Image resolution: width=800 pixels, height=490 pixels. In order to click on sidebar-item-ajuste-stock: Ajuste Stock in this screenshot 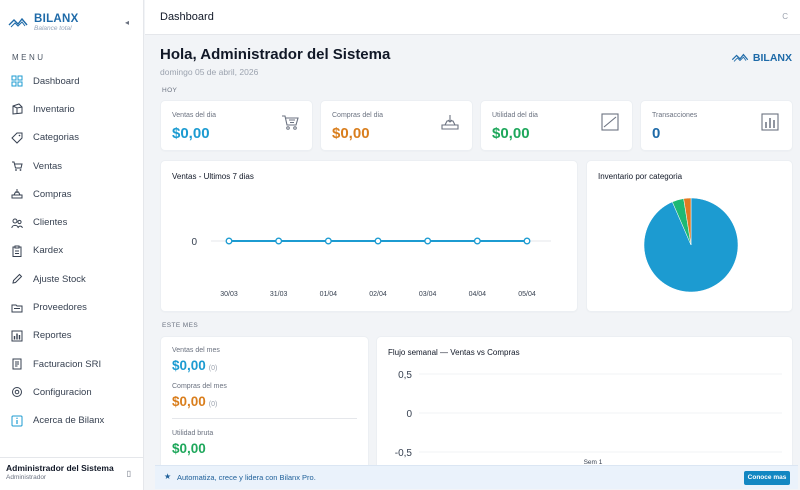, I will do `click(71, 279)`.